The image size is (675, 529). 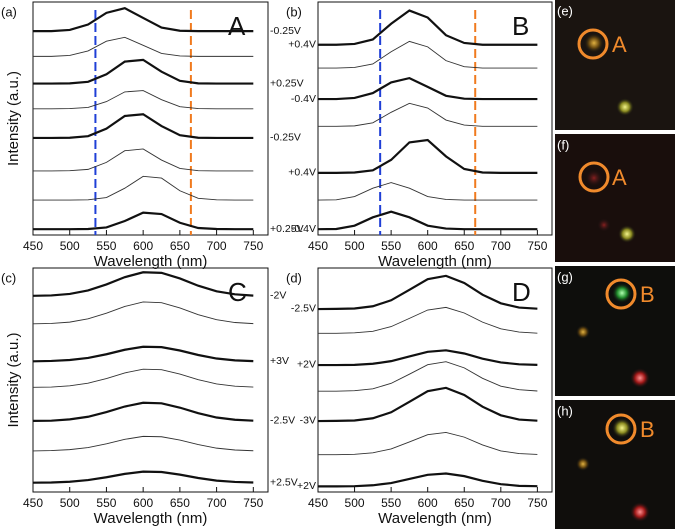 I want to click on panel-tag: (d), so click(x=294, y=277).